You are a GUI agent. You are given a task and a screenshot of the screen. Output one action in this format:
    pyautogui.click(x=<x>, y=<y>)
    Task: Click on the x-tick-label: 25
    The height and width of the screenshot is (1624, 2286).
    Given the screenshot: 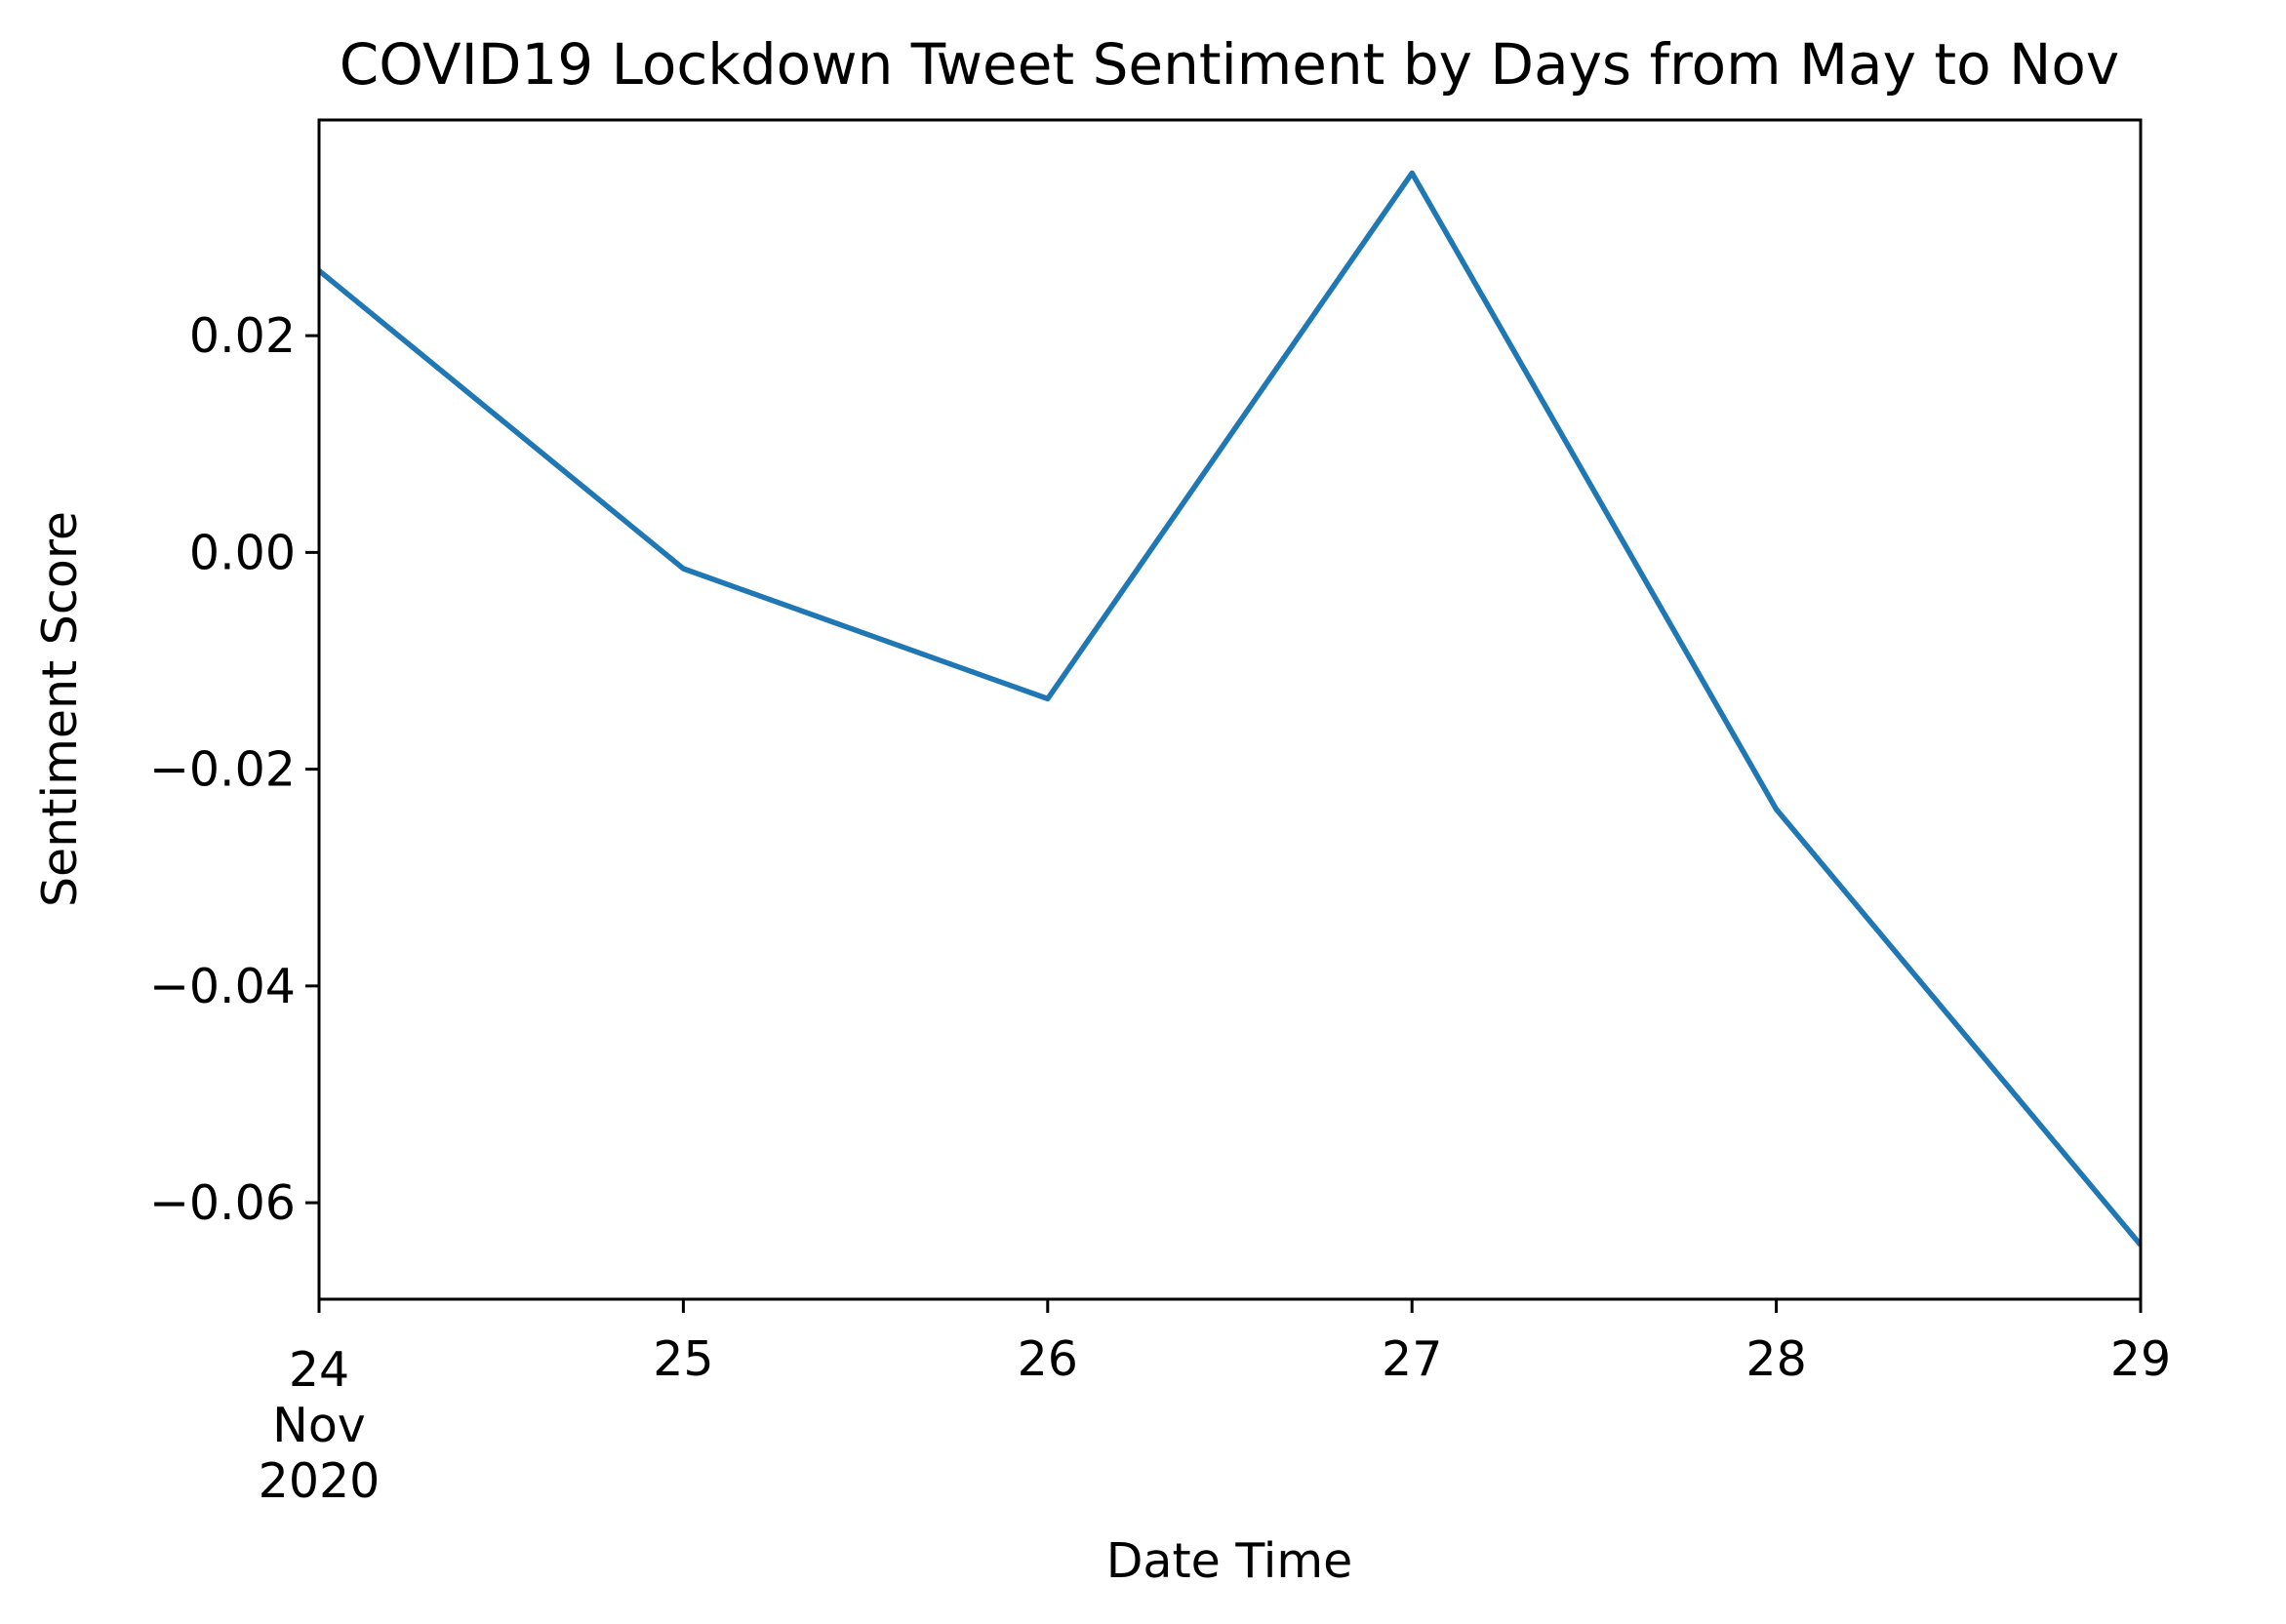 What is the action you would take?
    pyautogui.click(x=683, y=1359)
    